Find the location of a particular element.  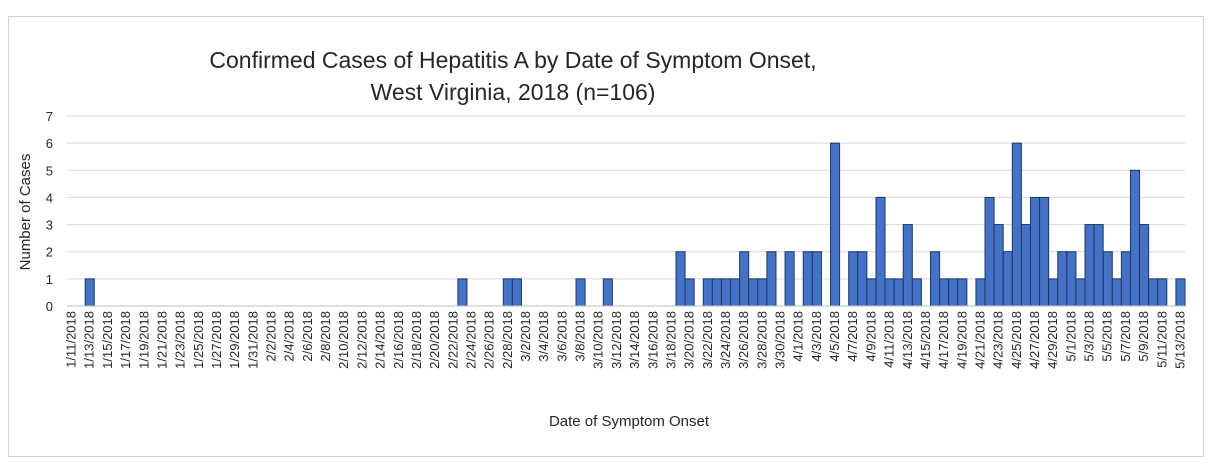

x-tick-label-45: 4/11/2018 is located at coordinates (889, 339).